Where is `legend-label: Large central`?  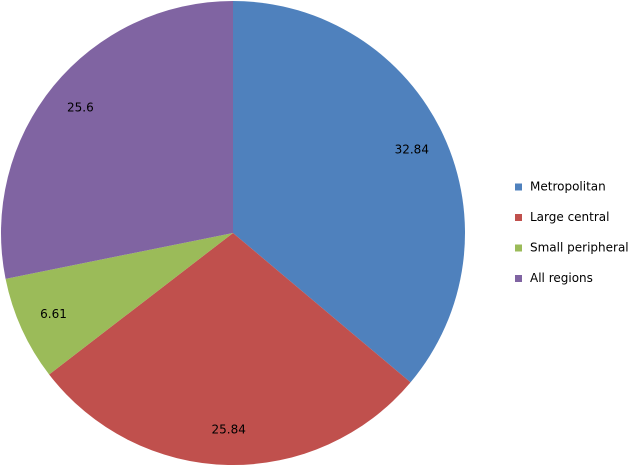
legend-label: Large central is located at coordinates (570, 217).